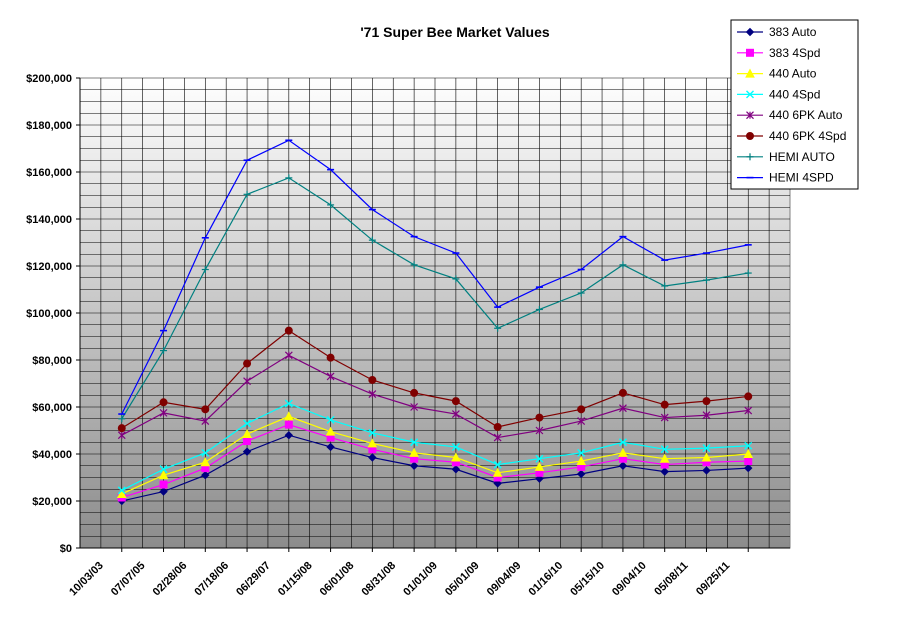  What do you see at coordinates (49, 79) in the screenshot?
I see `y-tick-label: $200,000` at bounding box center [49, 79].